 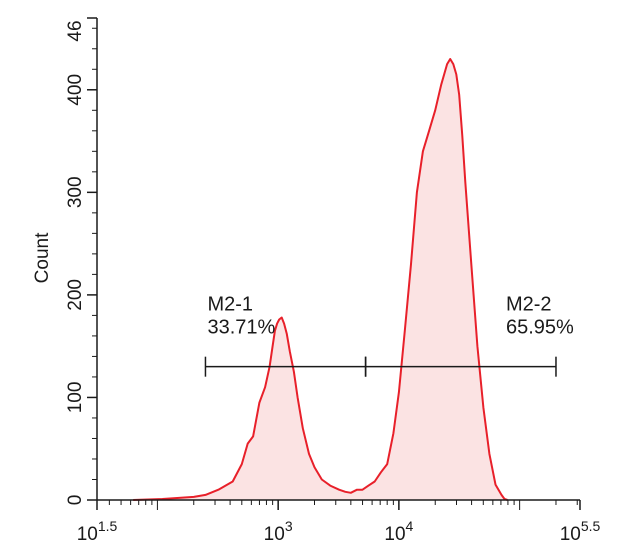 What do you see at coordinates (241, 328) in the screenshot?
I see `gate-percent-1: 33.71%` at bounding box center [241, 328].